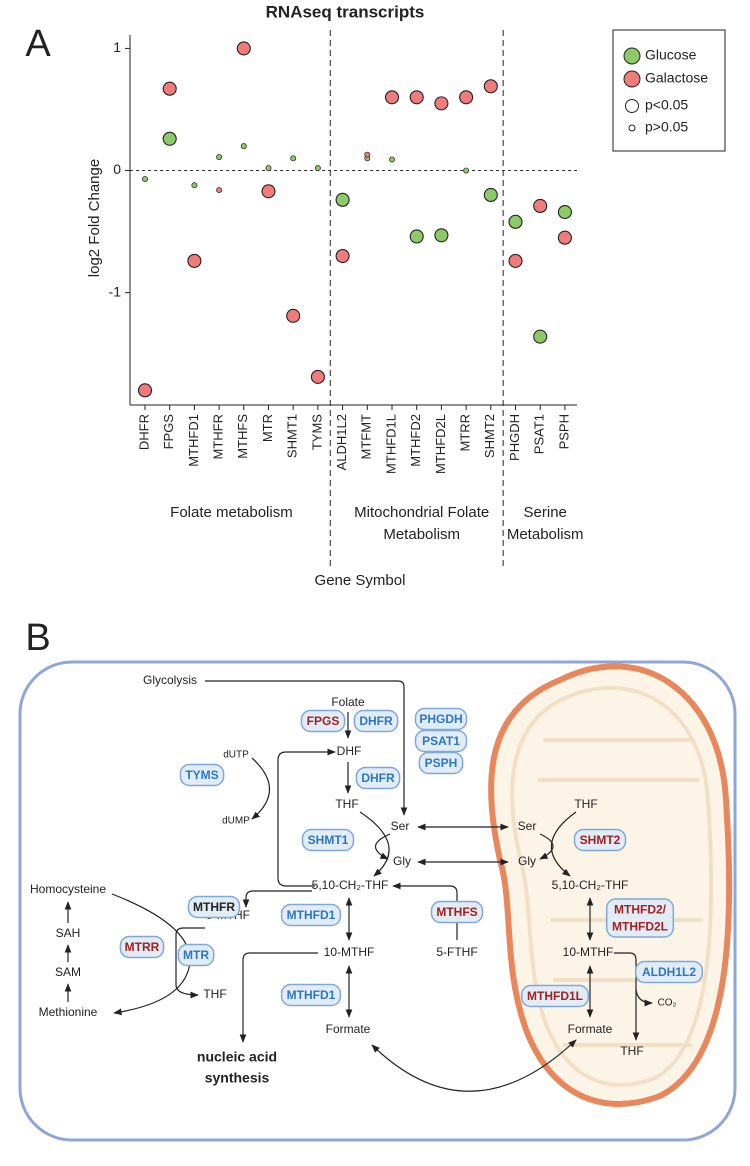 Image resolution: width=750 pixels, height=1166 pixels. What do you see at coordinates (231, 512) in the screenshot?
I see `group-label: Folate metabolism` at bounding box center [231, 512].